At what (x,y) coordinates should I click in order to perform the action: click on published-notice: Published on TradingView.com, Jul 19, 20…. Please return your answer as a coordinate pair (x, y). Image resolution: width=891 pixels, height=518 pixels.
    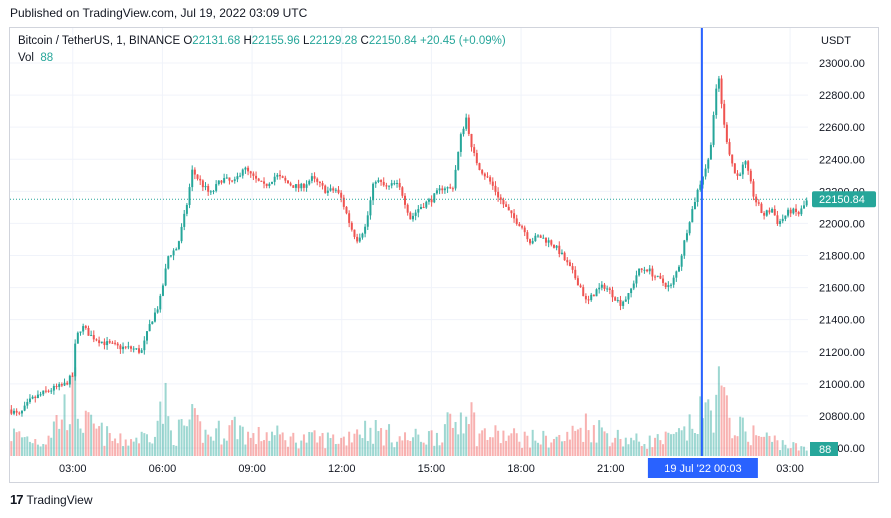
    Looking at the image, I should click on (159, 13).